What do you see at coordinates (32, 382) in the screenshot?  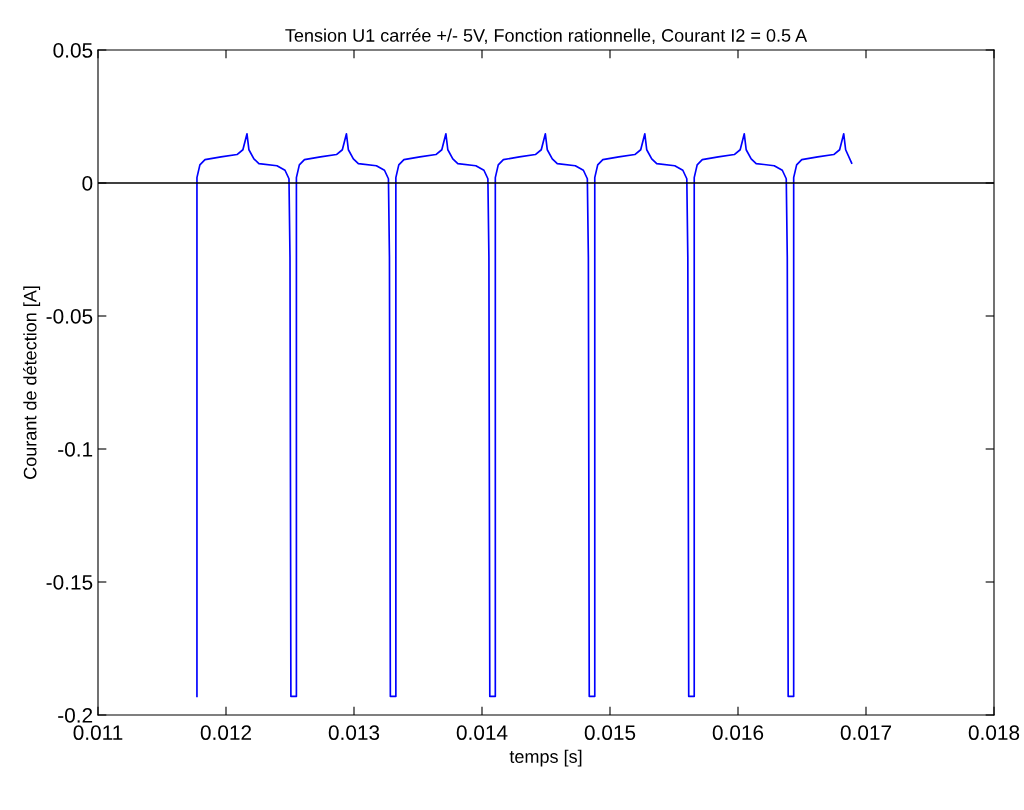 I see `y-axis-title: Courant de détection [A]` at bounding box center [32, 382].